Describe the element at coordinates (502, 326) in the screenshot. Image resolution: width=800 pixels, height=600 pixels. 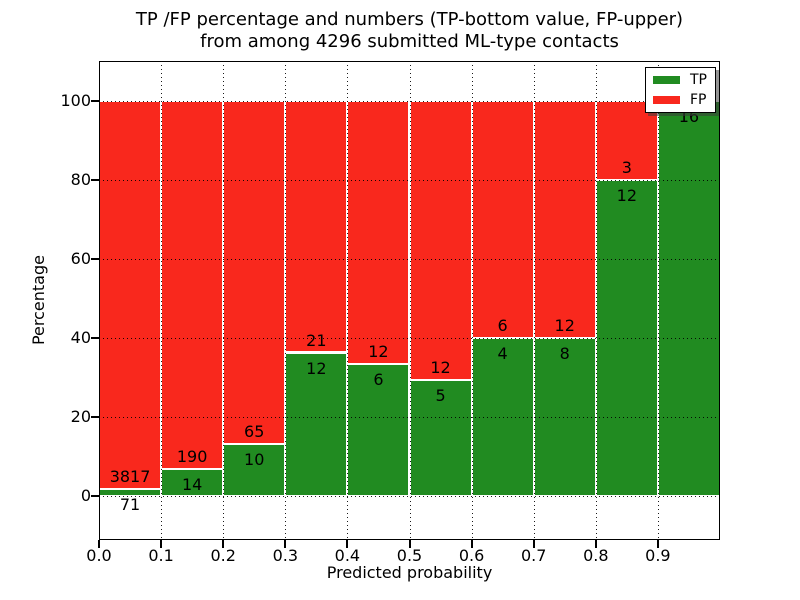
I see `fp-count-label: 6` at that location.